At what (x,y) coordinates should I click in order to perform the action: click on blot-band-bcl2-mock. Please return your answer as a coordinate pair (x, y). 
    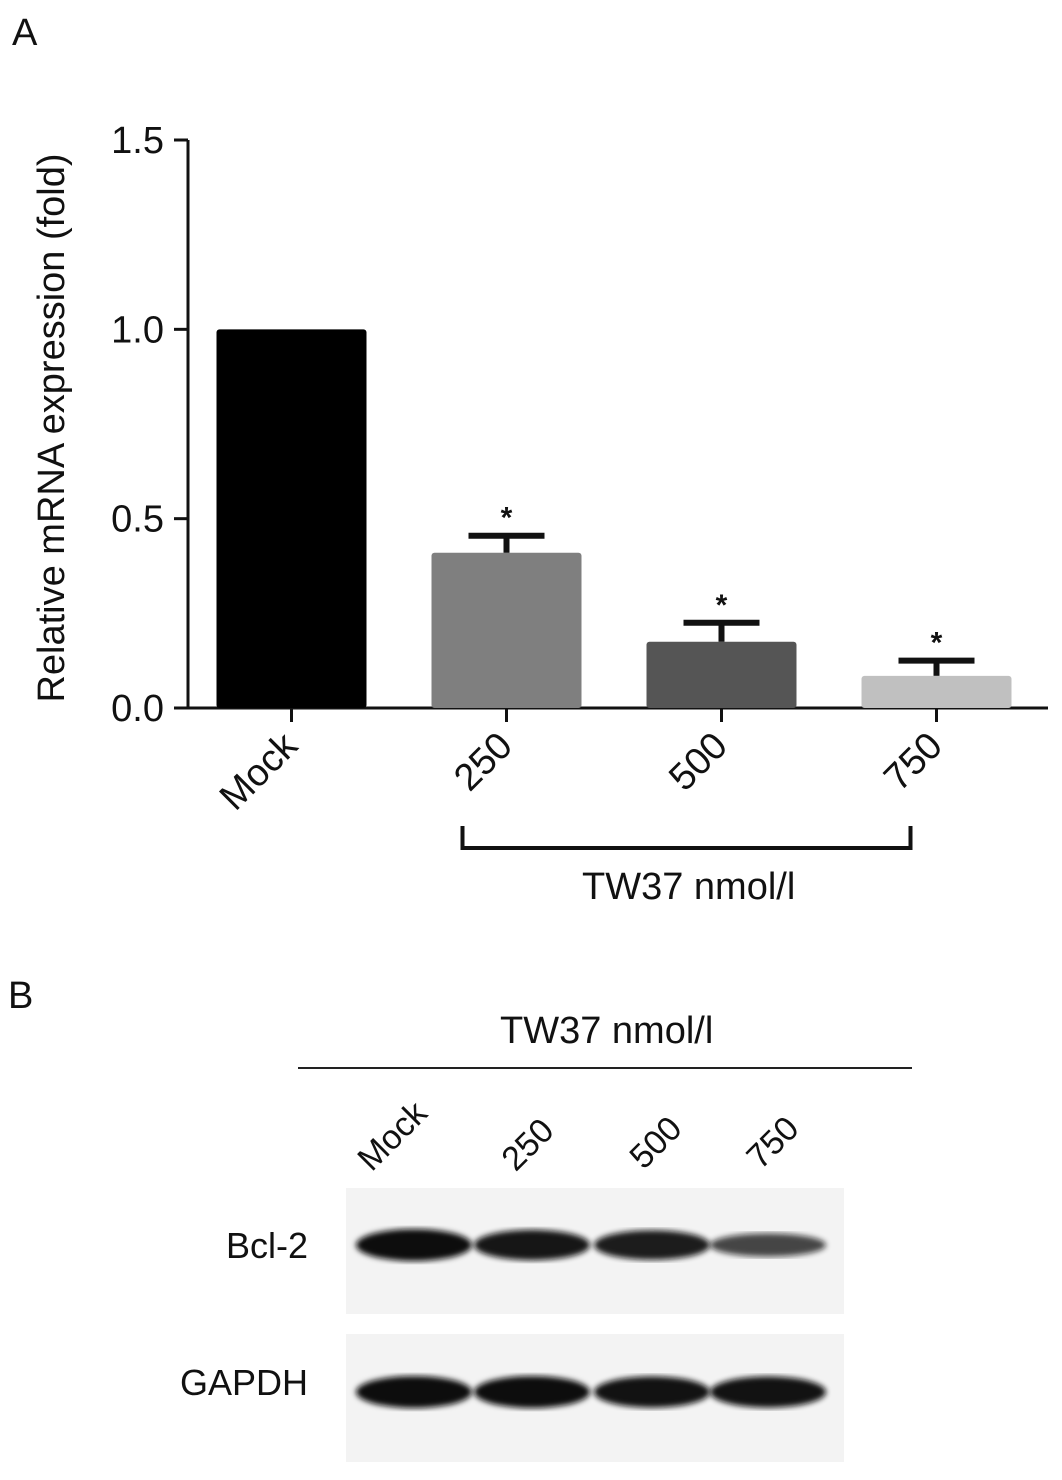
    Looking at the image, I should click on (414, 1245).